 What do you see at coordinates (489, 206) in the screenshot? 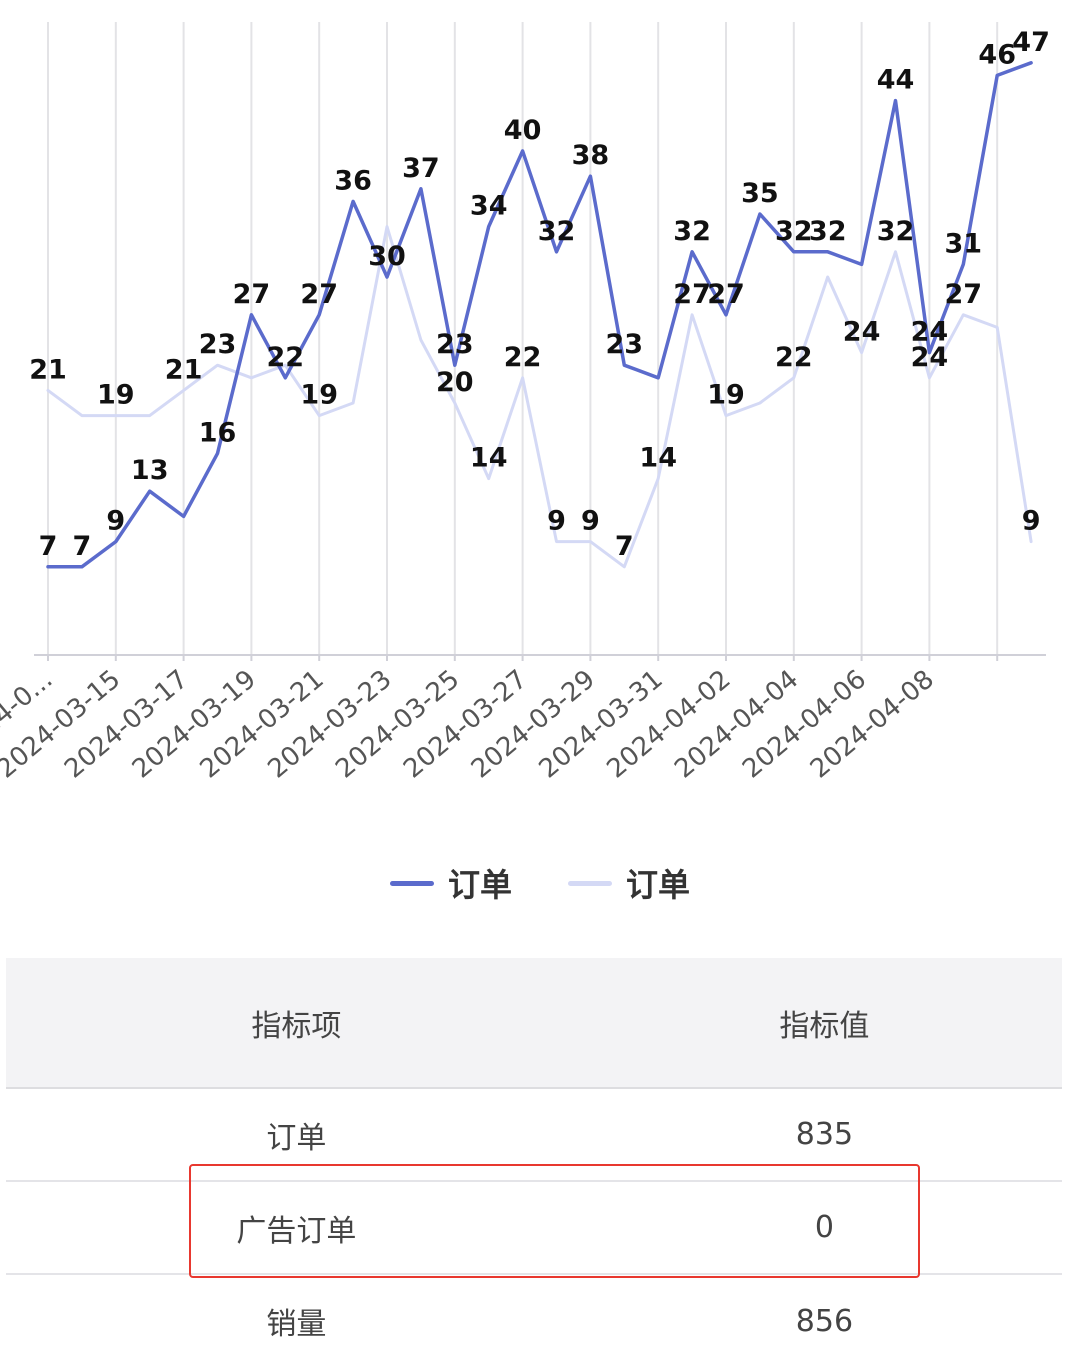
I see `data-label: 34` at bounding box center [489, 206].